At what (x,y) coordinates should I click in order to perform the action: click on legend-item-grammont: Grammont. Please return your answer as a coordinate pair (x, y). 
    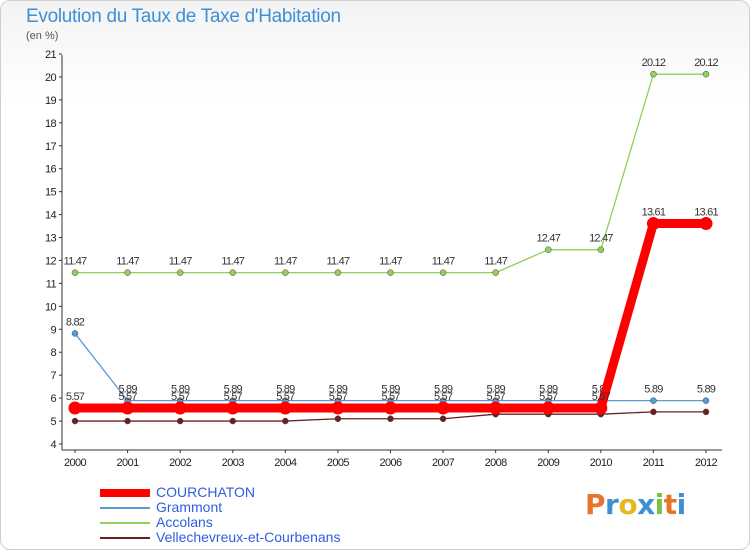
    Looking at the image, I should click on (220, 507).